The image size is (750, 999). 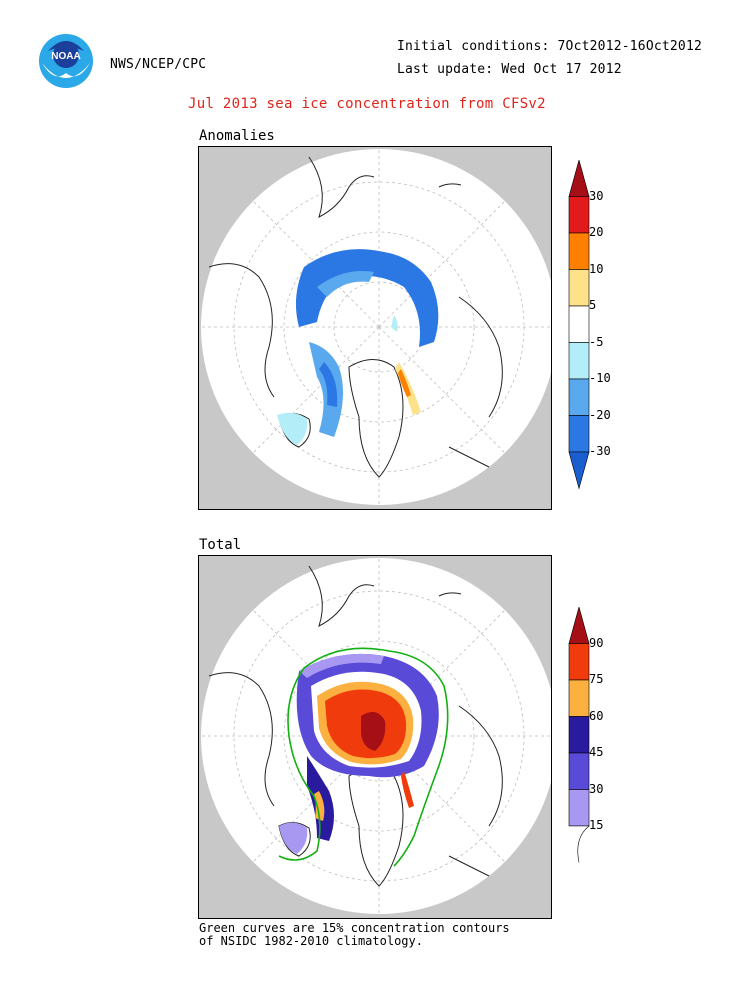 What do you see at coordinates (550, 46) in the screenshot?
I see `initial-conditions: Initial conditions: 7Oct2012-16Oct2012` at bounding box center [550, 46].